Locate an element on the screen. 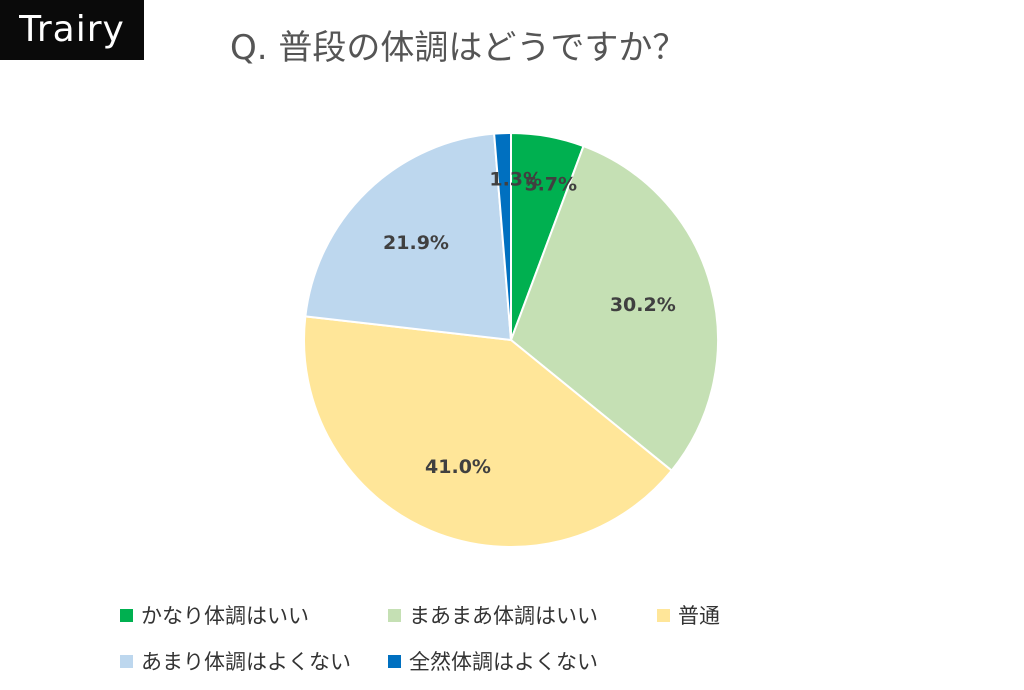 This screenshot has width=1024, height=690. slice-label-4: 21.9% is located at coordinates (416, 243).